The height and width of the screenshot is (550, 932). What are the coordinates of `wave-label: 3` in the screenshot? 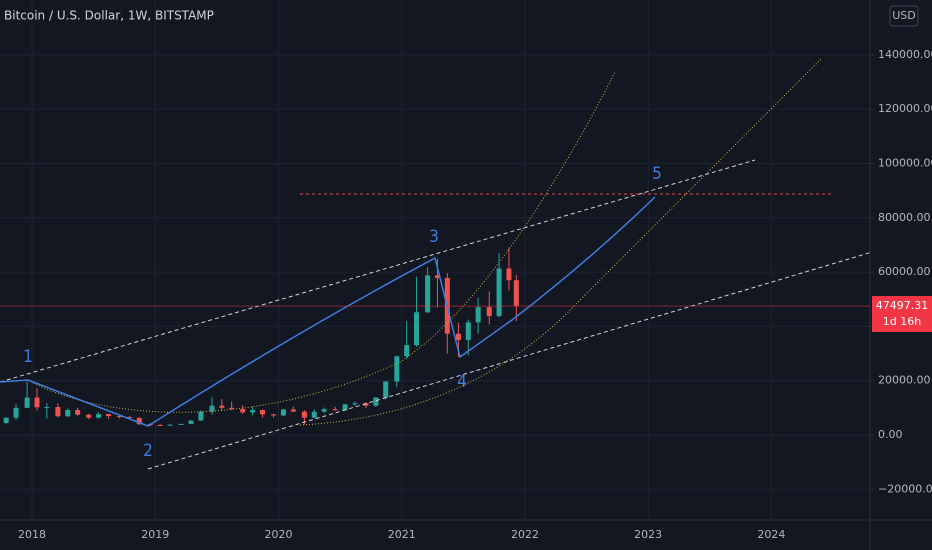 It's located at (434, 237).